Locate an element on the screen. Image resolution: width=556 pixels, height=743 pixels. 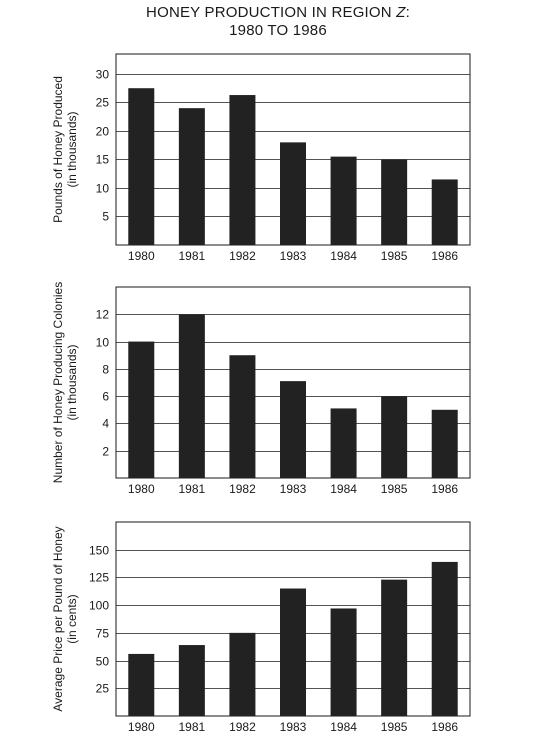
y-tick-label: 5 is located at coordinates (105, 217).